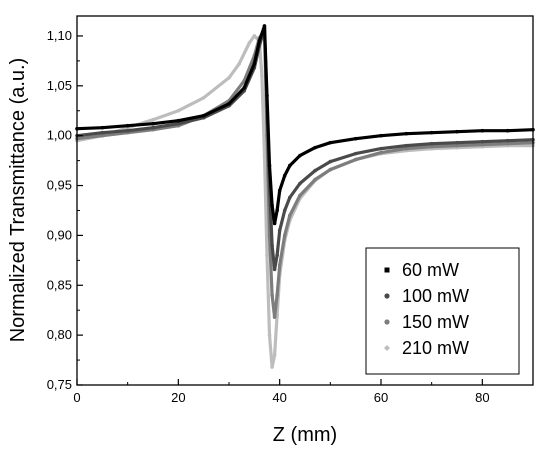 The width and height of the screenshot is (558, 450). I want to click on legend: 60 mW 100 mW 150 mW 210 mW, so click(442, 311).